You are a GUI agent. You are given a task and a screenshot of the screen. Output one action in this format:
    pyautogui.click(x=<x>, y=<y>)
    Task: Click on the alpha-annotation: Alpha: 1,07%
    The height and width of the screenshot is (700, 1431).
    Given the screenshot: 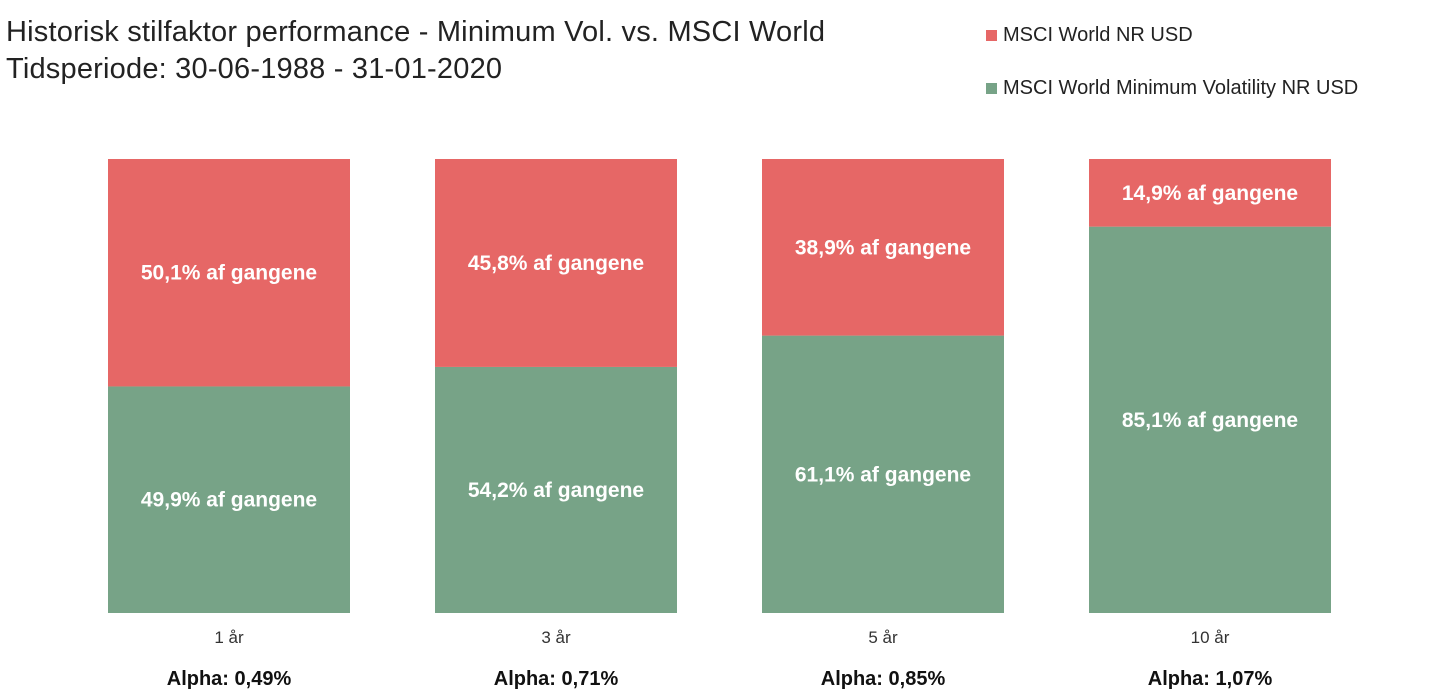 What is the action you would take?
    pyautogui.click(x=1210, y=679)
    